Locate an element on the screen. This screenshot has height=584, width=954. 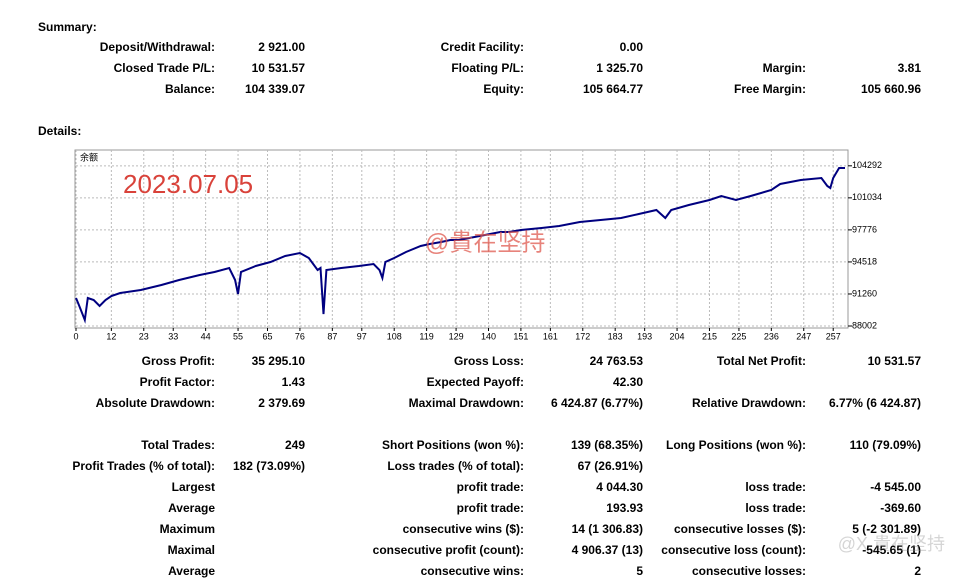
field-label: consecutive wins: is located at coordinates (472, 571).